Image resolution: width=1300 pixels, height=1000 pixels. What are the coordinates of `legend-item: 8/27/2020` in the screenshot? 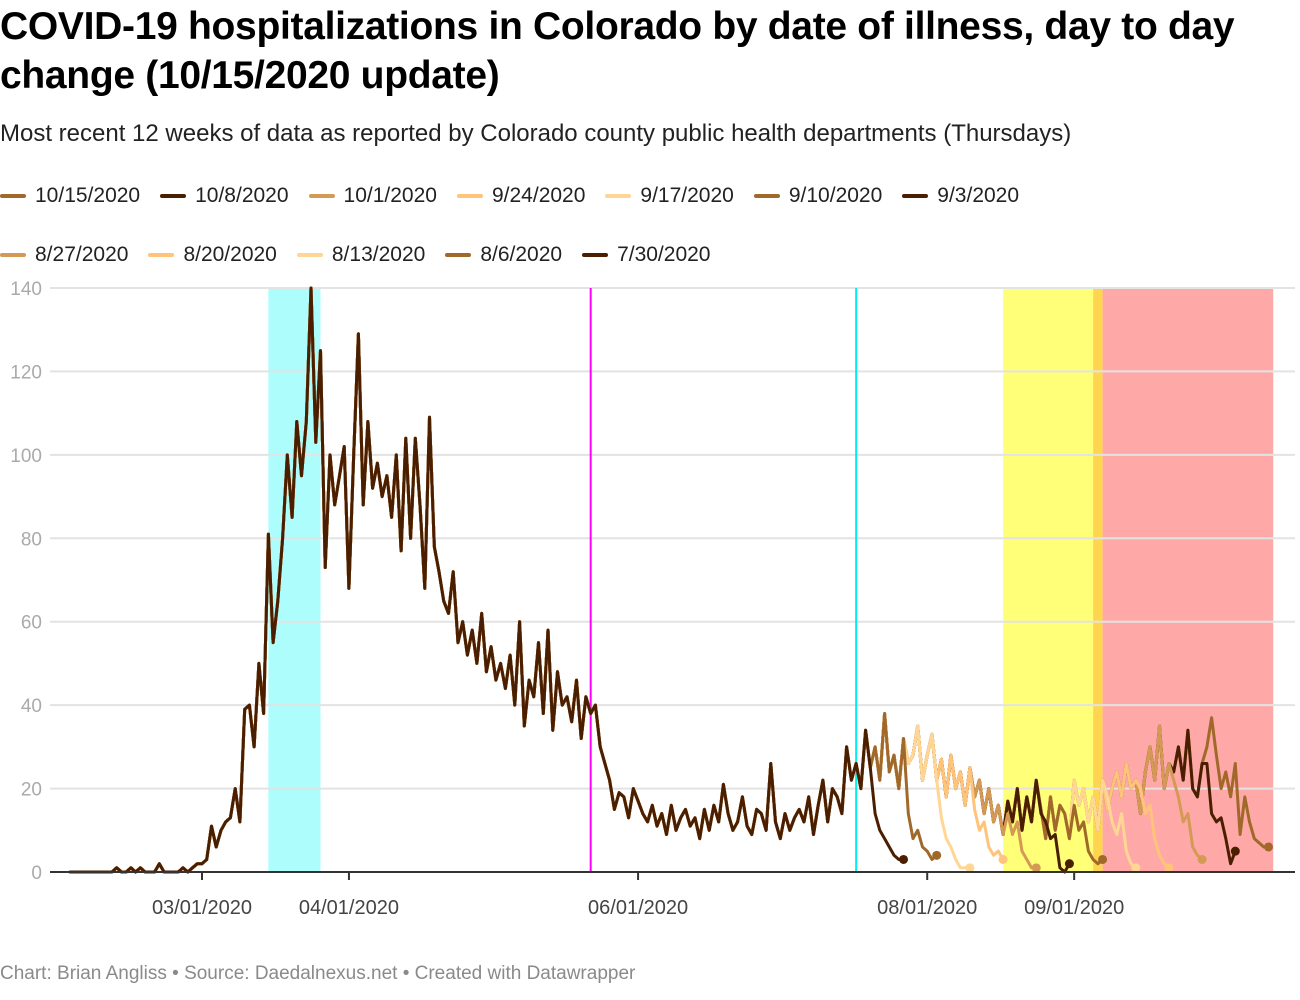 It's located at (64, 254).